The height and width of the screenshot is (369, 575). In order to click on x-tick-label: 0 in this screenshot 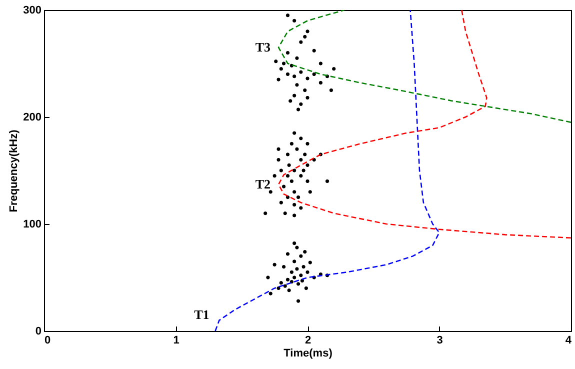, I will do `click(47, 340)`.